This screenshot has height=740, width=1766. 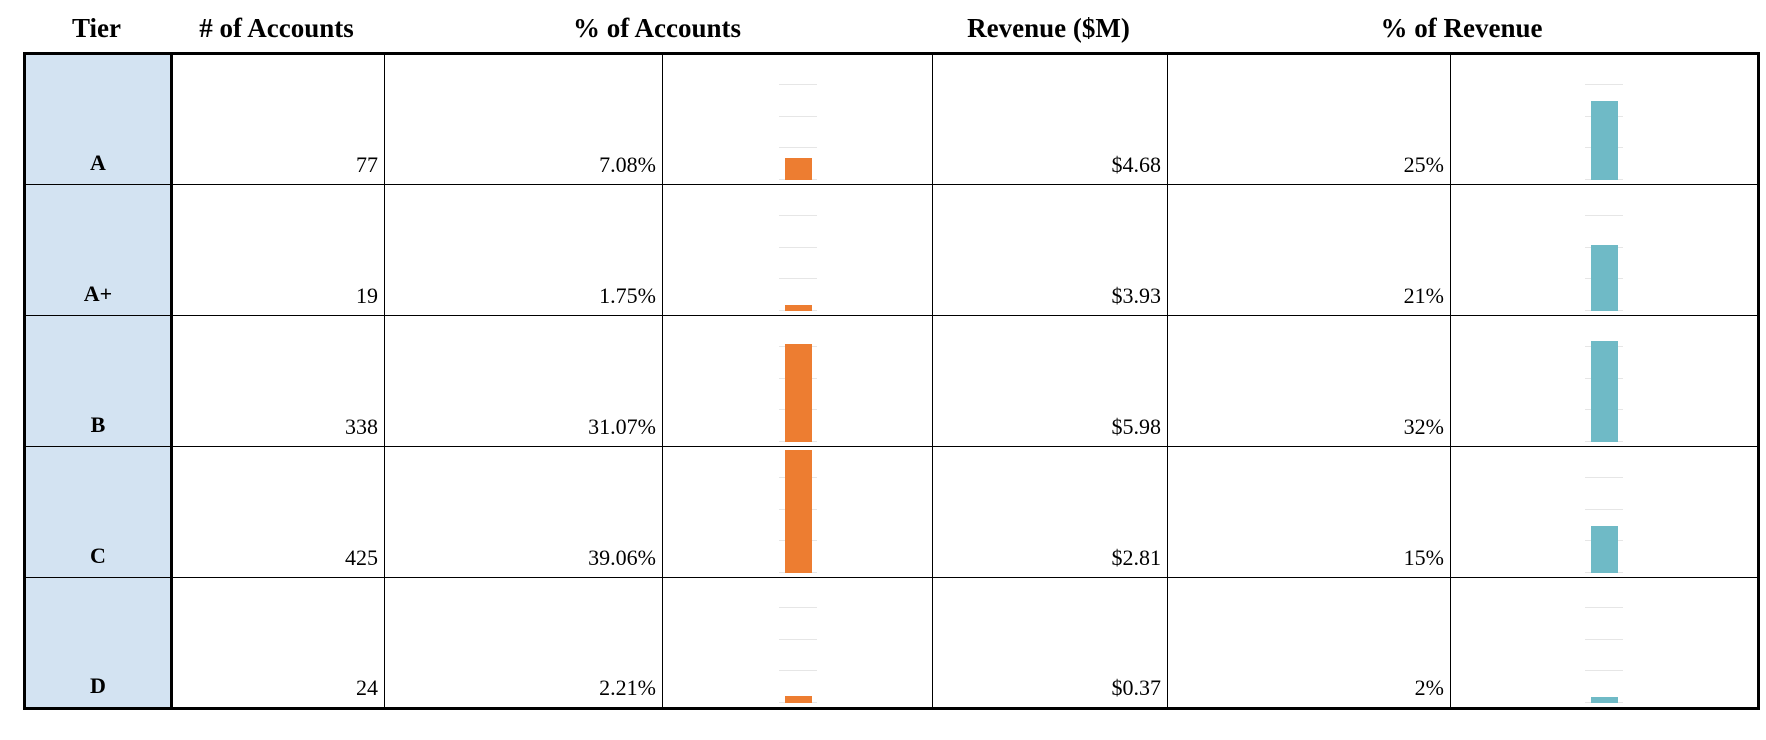 What do you see at coordinates (278, 250) in the screenshot?
I see `accounts-cell: 19` at bounding box center [278, 250].